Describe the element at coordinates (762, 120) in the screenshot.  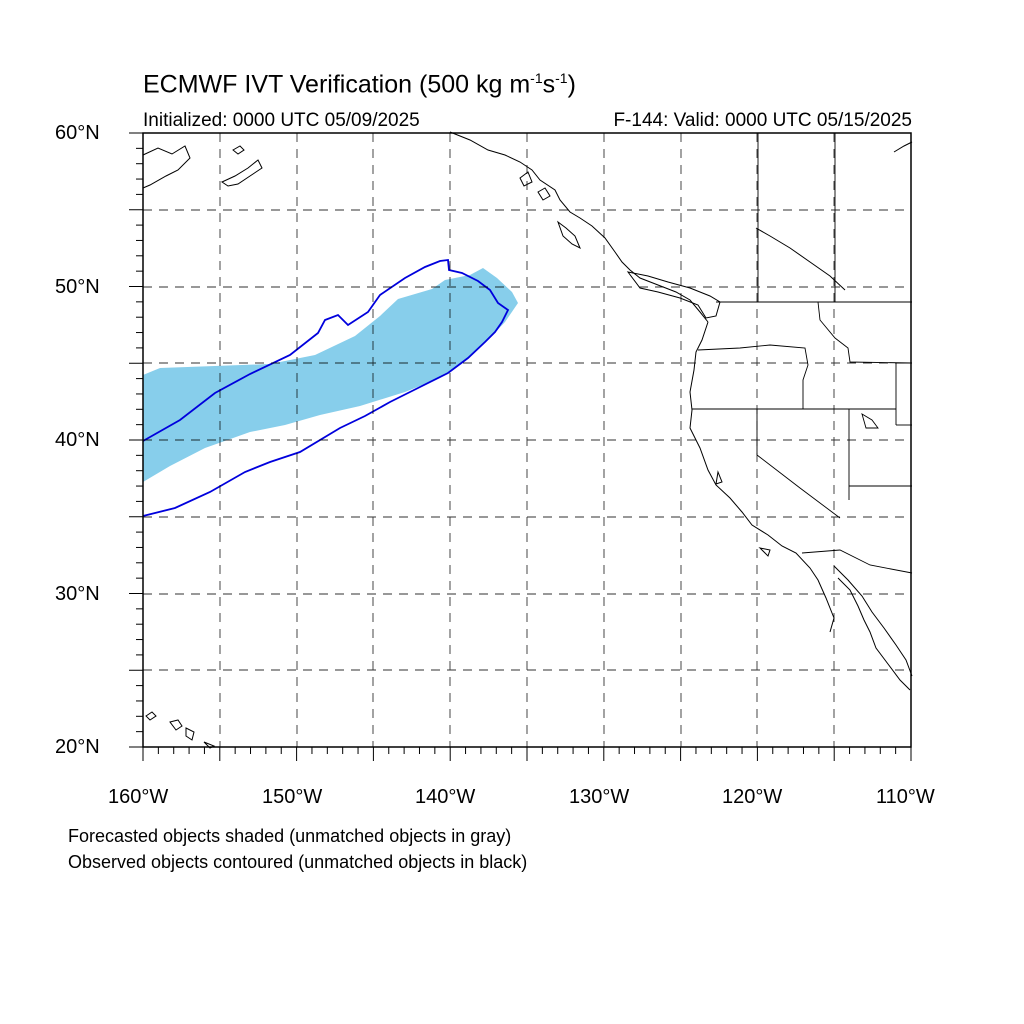
I see `valid-time-label: F-144: Valid: 0000 UTC 05/15/2025` at that location.